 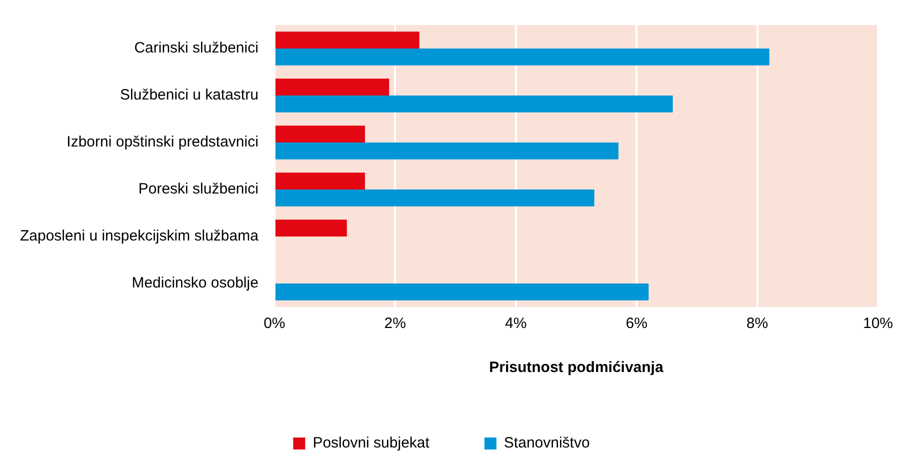 I want to click on legend-label: Stanovništvo, so click(x=547, y=443).